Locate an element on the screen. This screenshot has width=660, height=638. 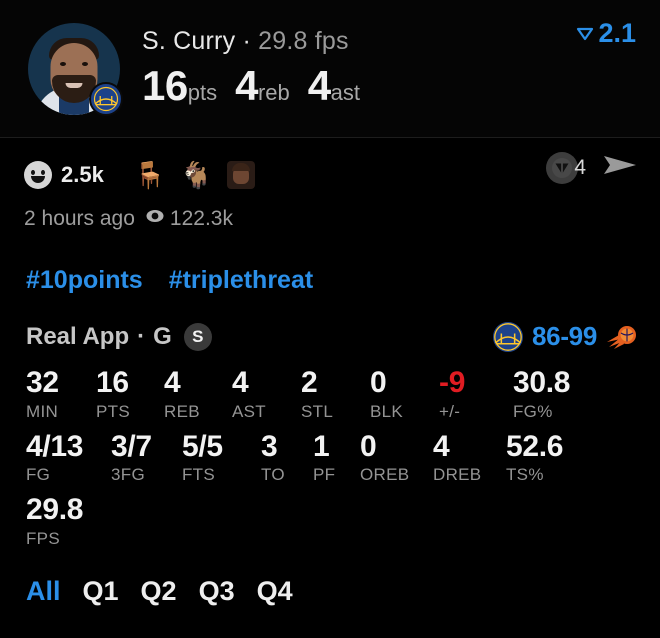
stat-row: 4/13 FG 3/7 3FG 5/5 FTS 3 TO 1 PF 0 OREB is located at coordinates (343, 457).